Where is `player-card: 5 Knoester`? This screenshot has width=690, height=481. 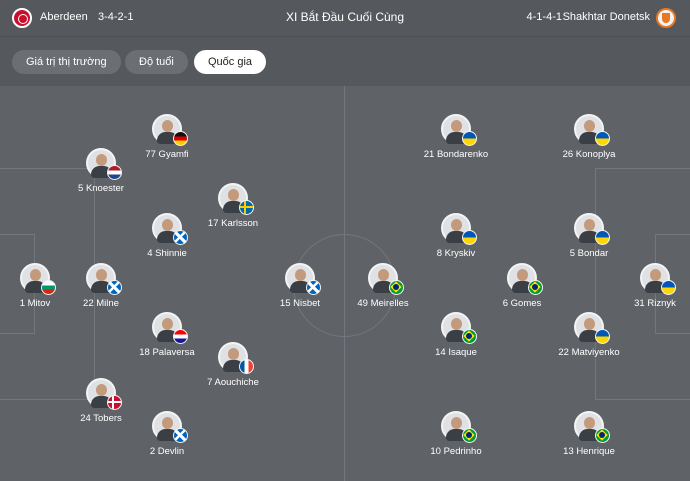 player-card: 5 Knoester is located at coordinates (101, 171).